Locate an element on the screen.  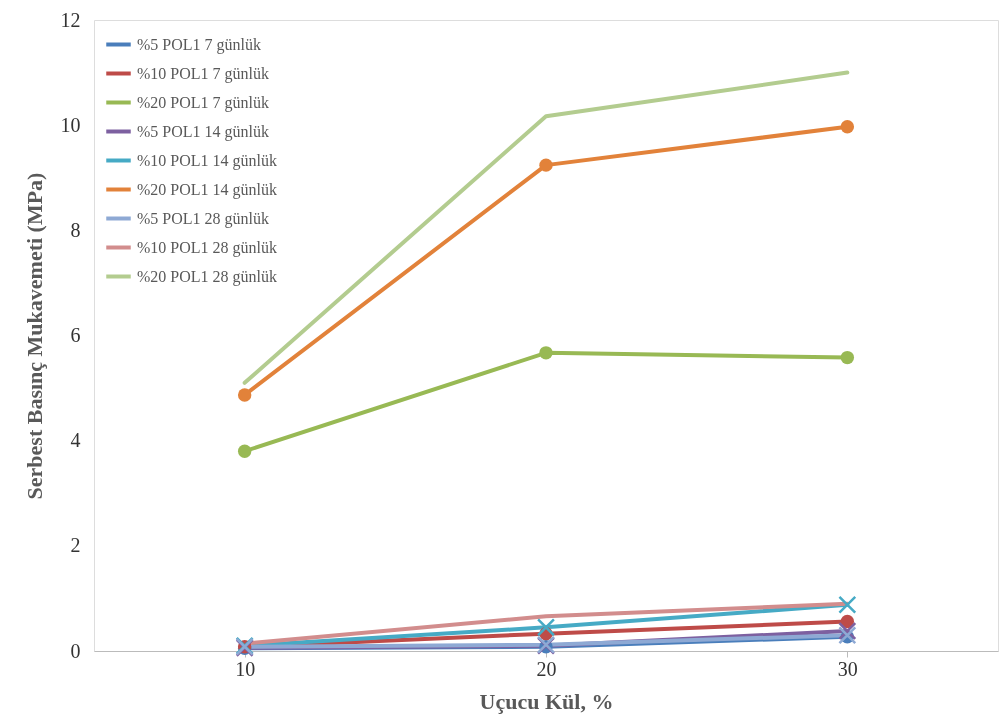
x-tick-label: 30 is located at coordinates (847, 668).